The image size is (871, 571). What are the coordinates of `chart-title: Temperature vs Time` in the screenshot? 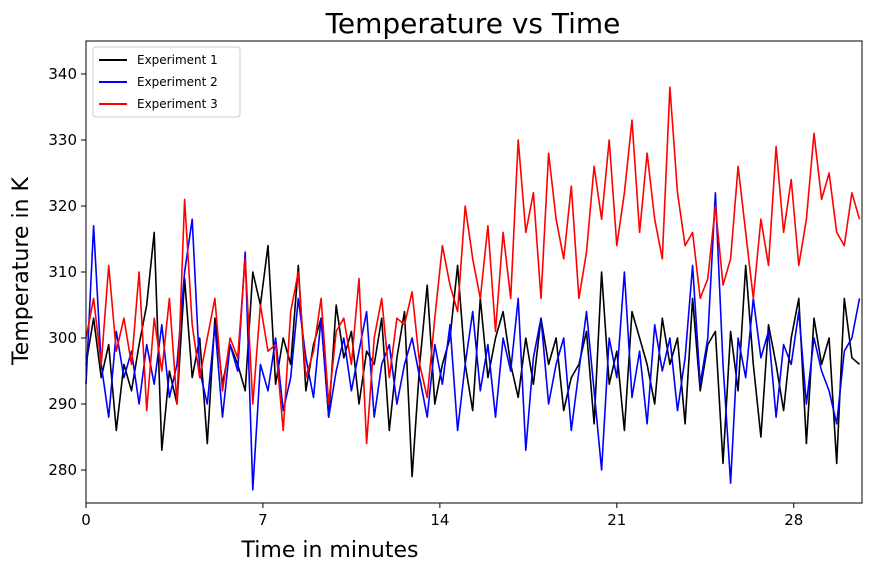 It's located at (473, 23).